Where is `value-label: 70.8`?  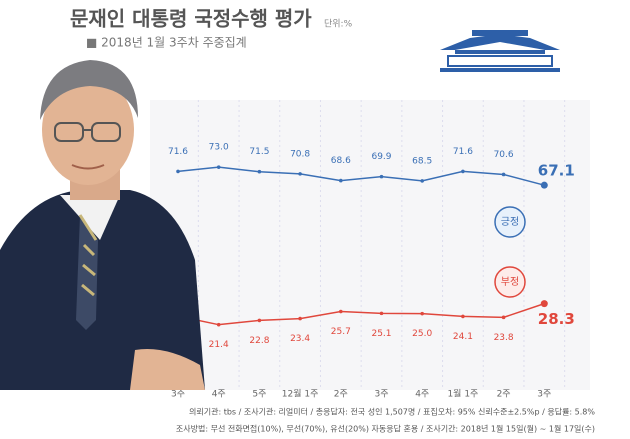 value-label: 70.8 is located at coordinates (300, 154).